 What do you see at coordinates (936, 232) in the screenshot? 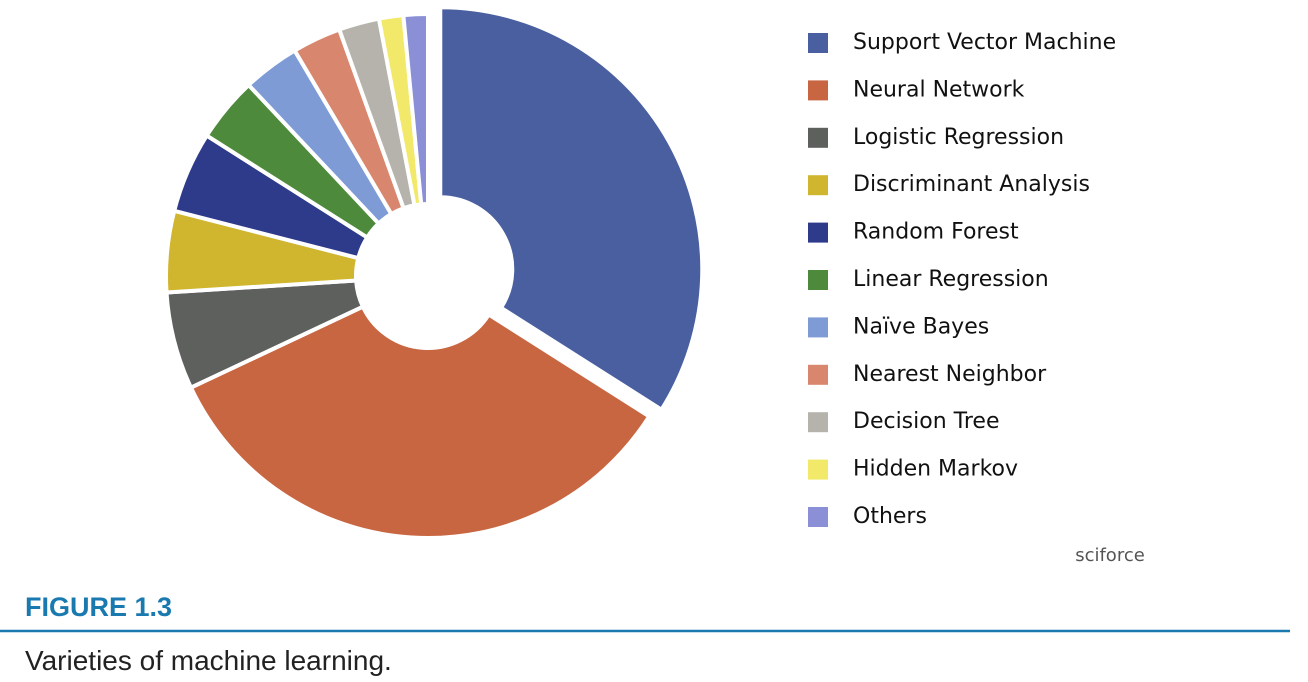
I see `legend-label: Random Forest` at bounding box center [936, 232].